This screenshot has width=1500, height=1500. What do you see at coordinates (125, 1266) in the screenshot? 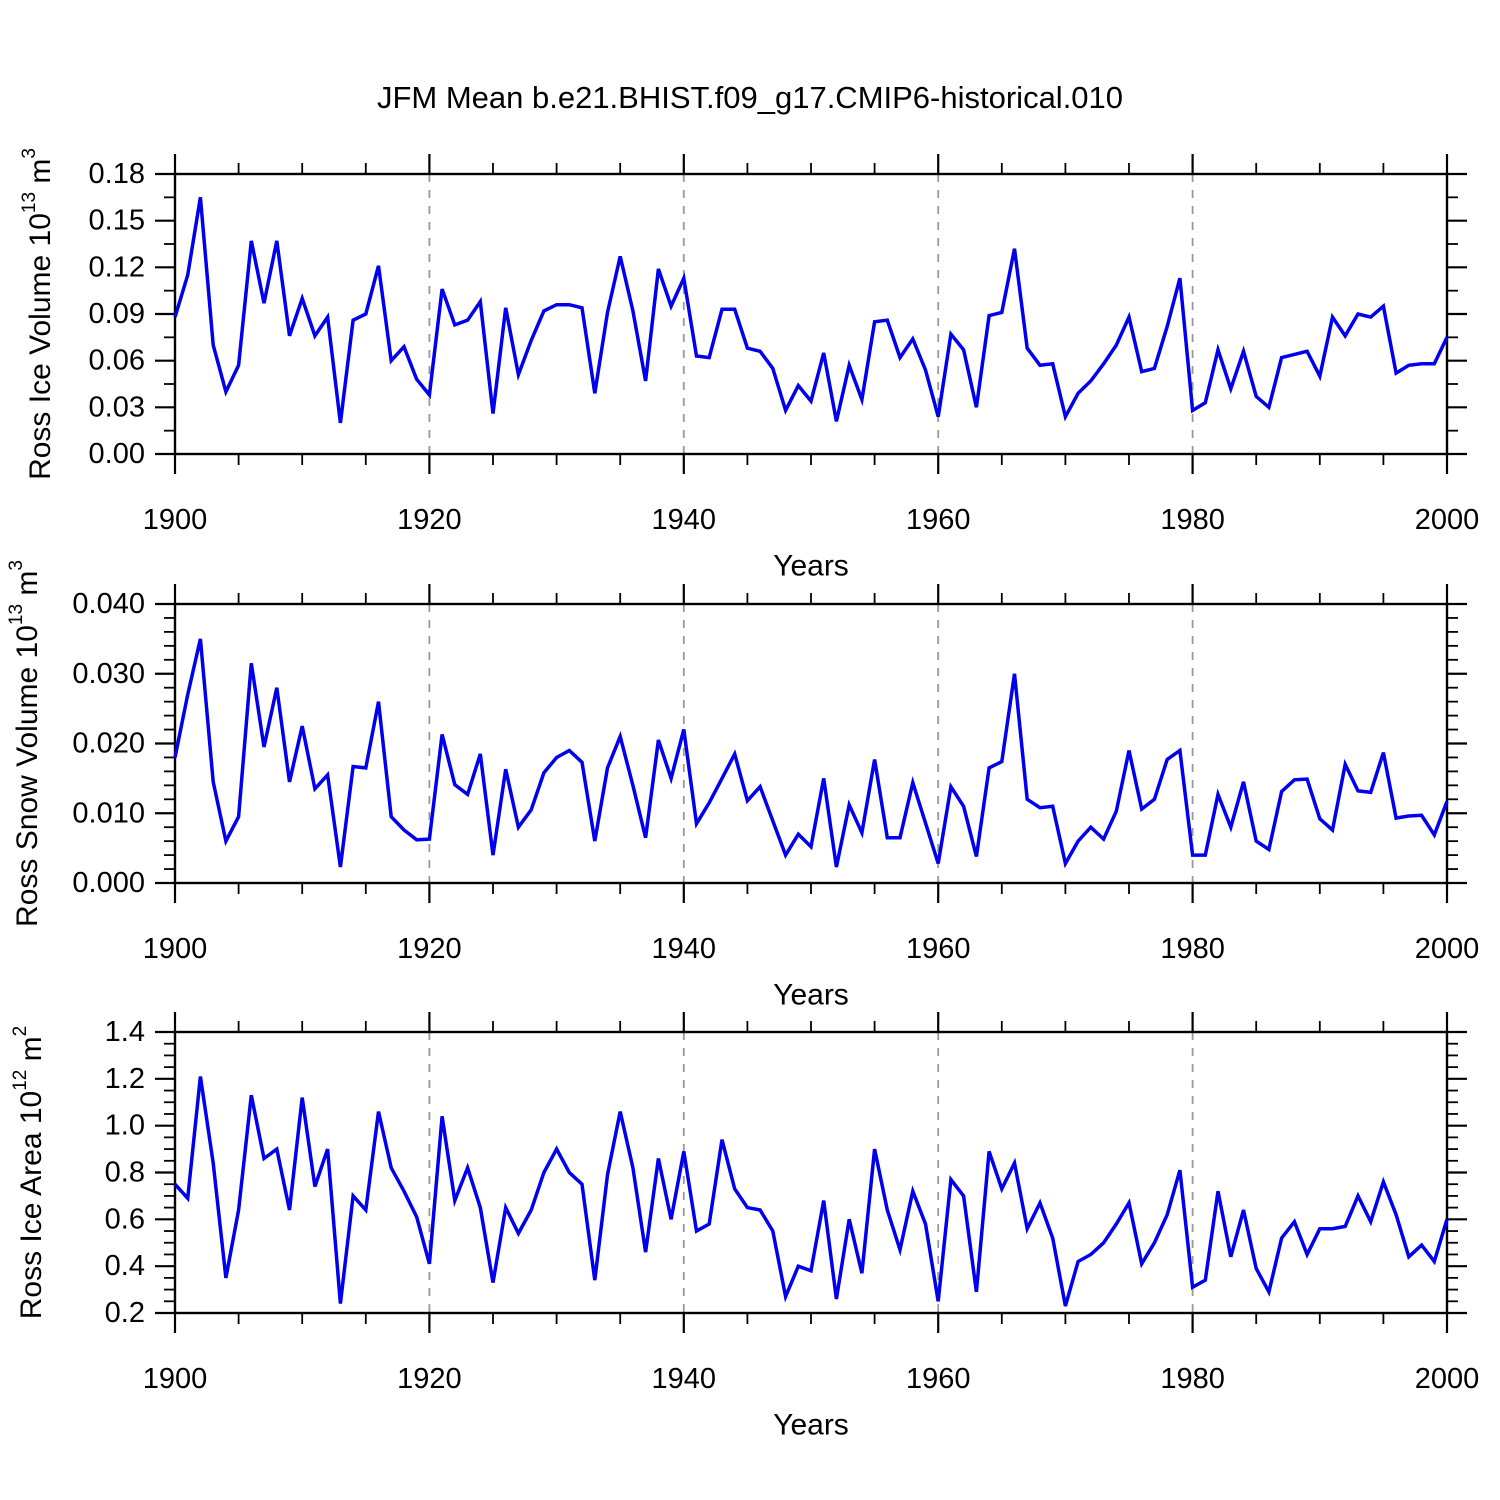
I see `y-tick-label: 0.4` at bounding box center [125, 1266].